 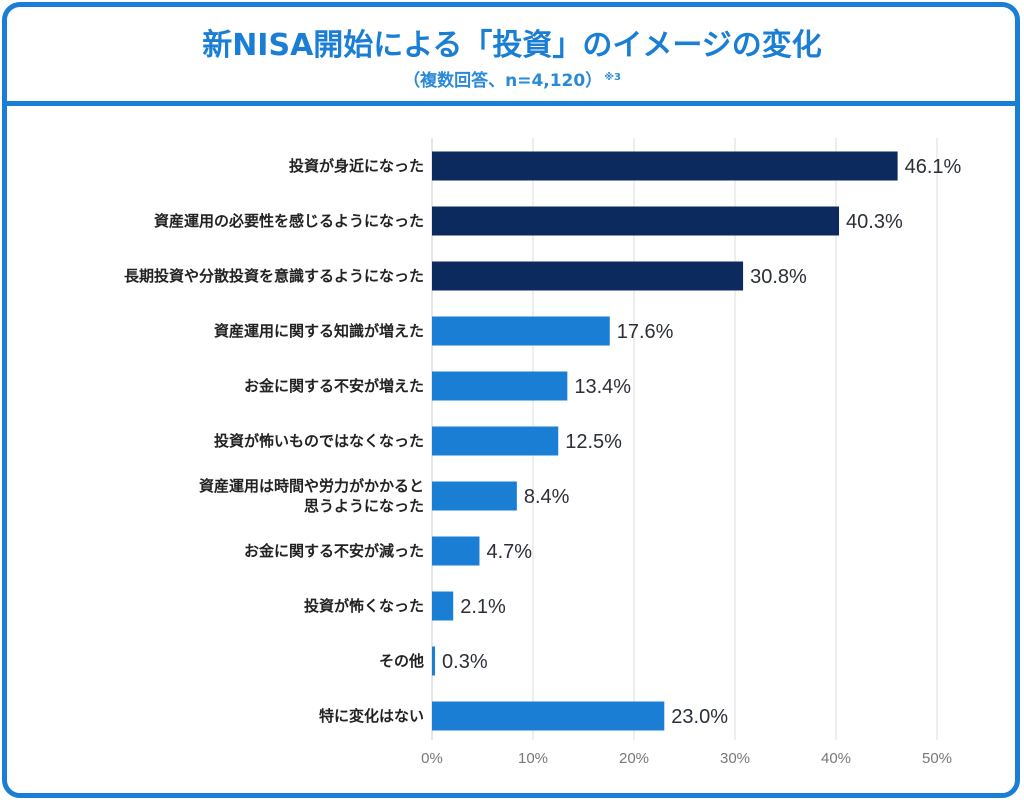 What do you see at coordinates (602, 387) in the screenshot?
I see `bar-value-label: 13.4%` at bounding box center [602, 387].